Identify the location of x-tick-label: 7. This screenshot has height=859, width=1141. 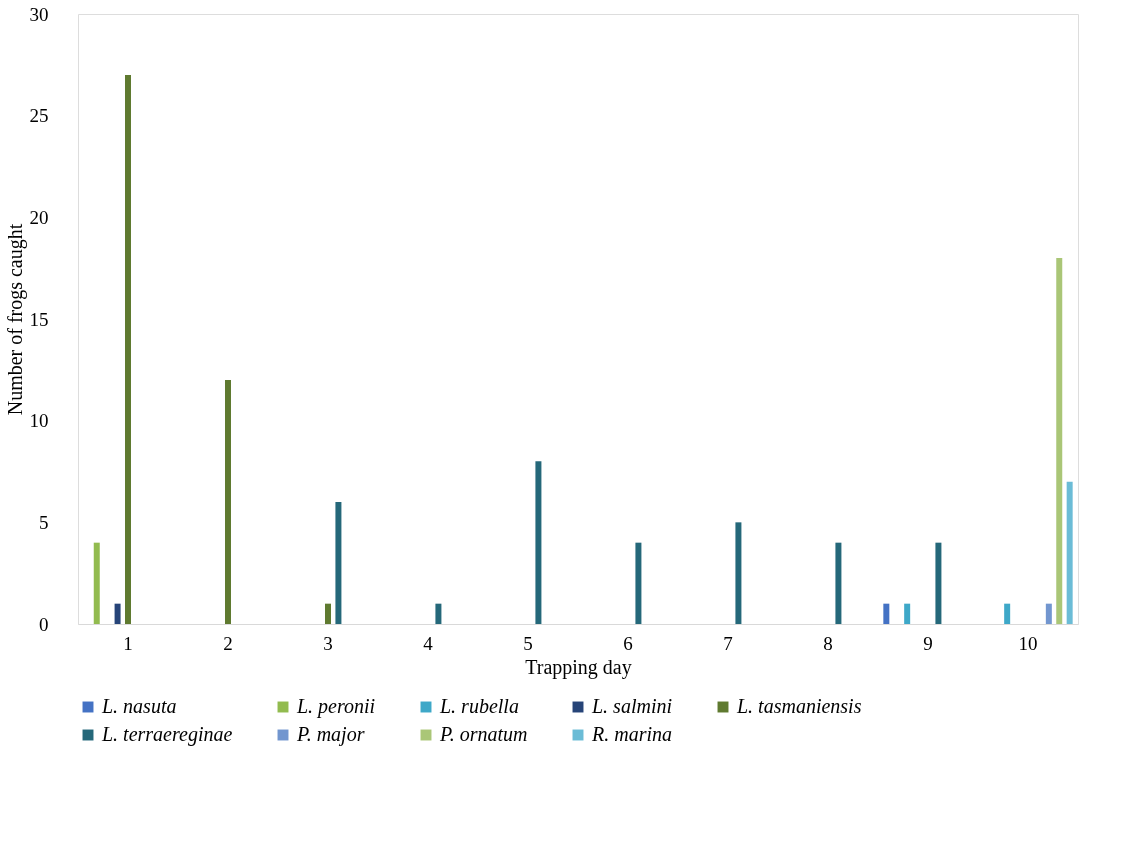
(728, 643).